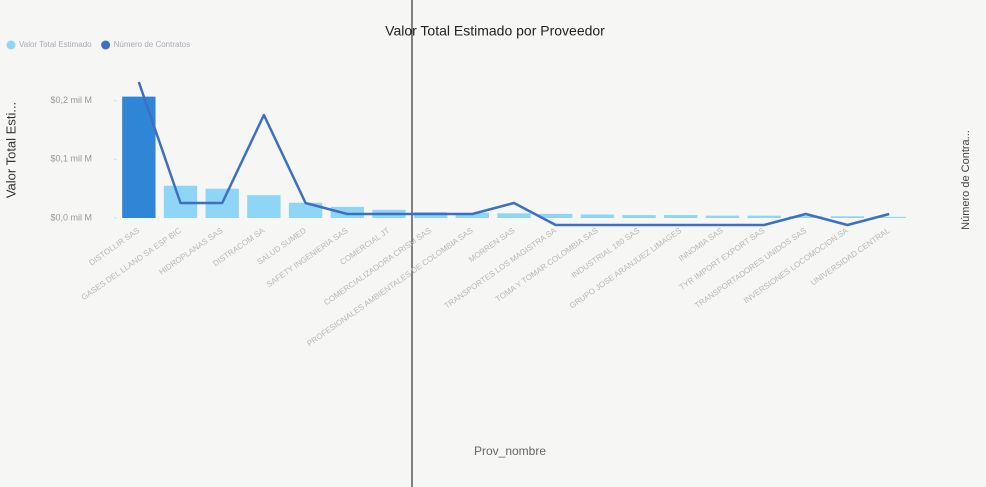  I want to click on y-tick-label: $0,2 mil M, so click(71, 100).